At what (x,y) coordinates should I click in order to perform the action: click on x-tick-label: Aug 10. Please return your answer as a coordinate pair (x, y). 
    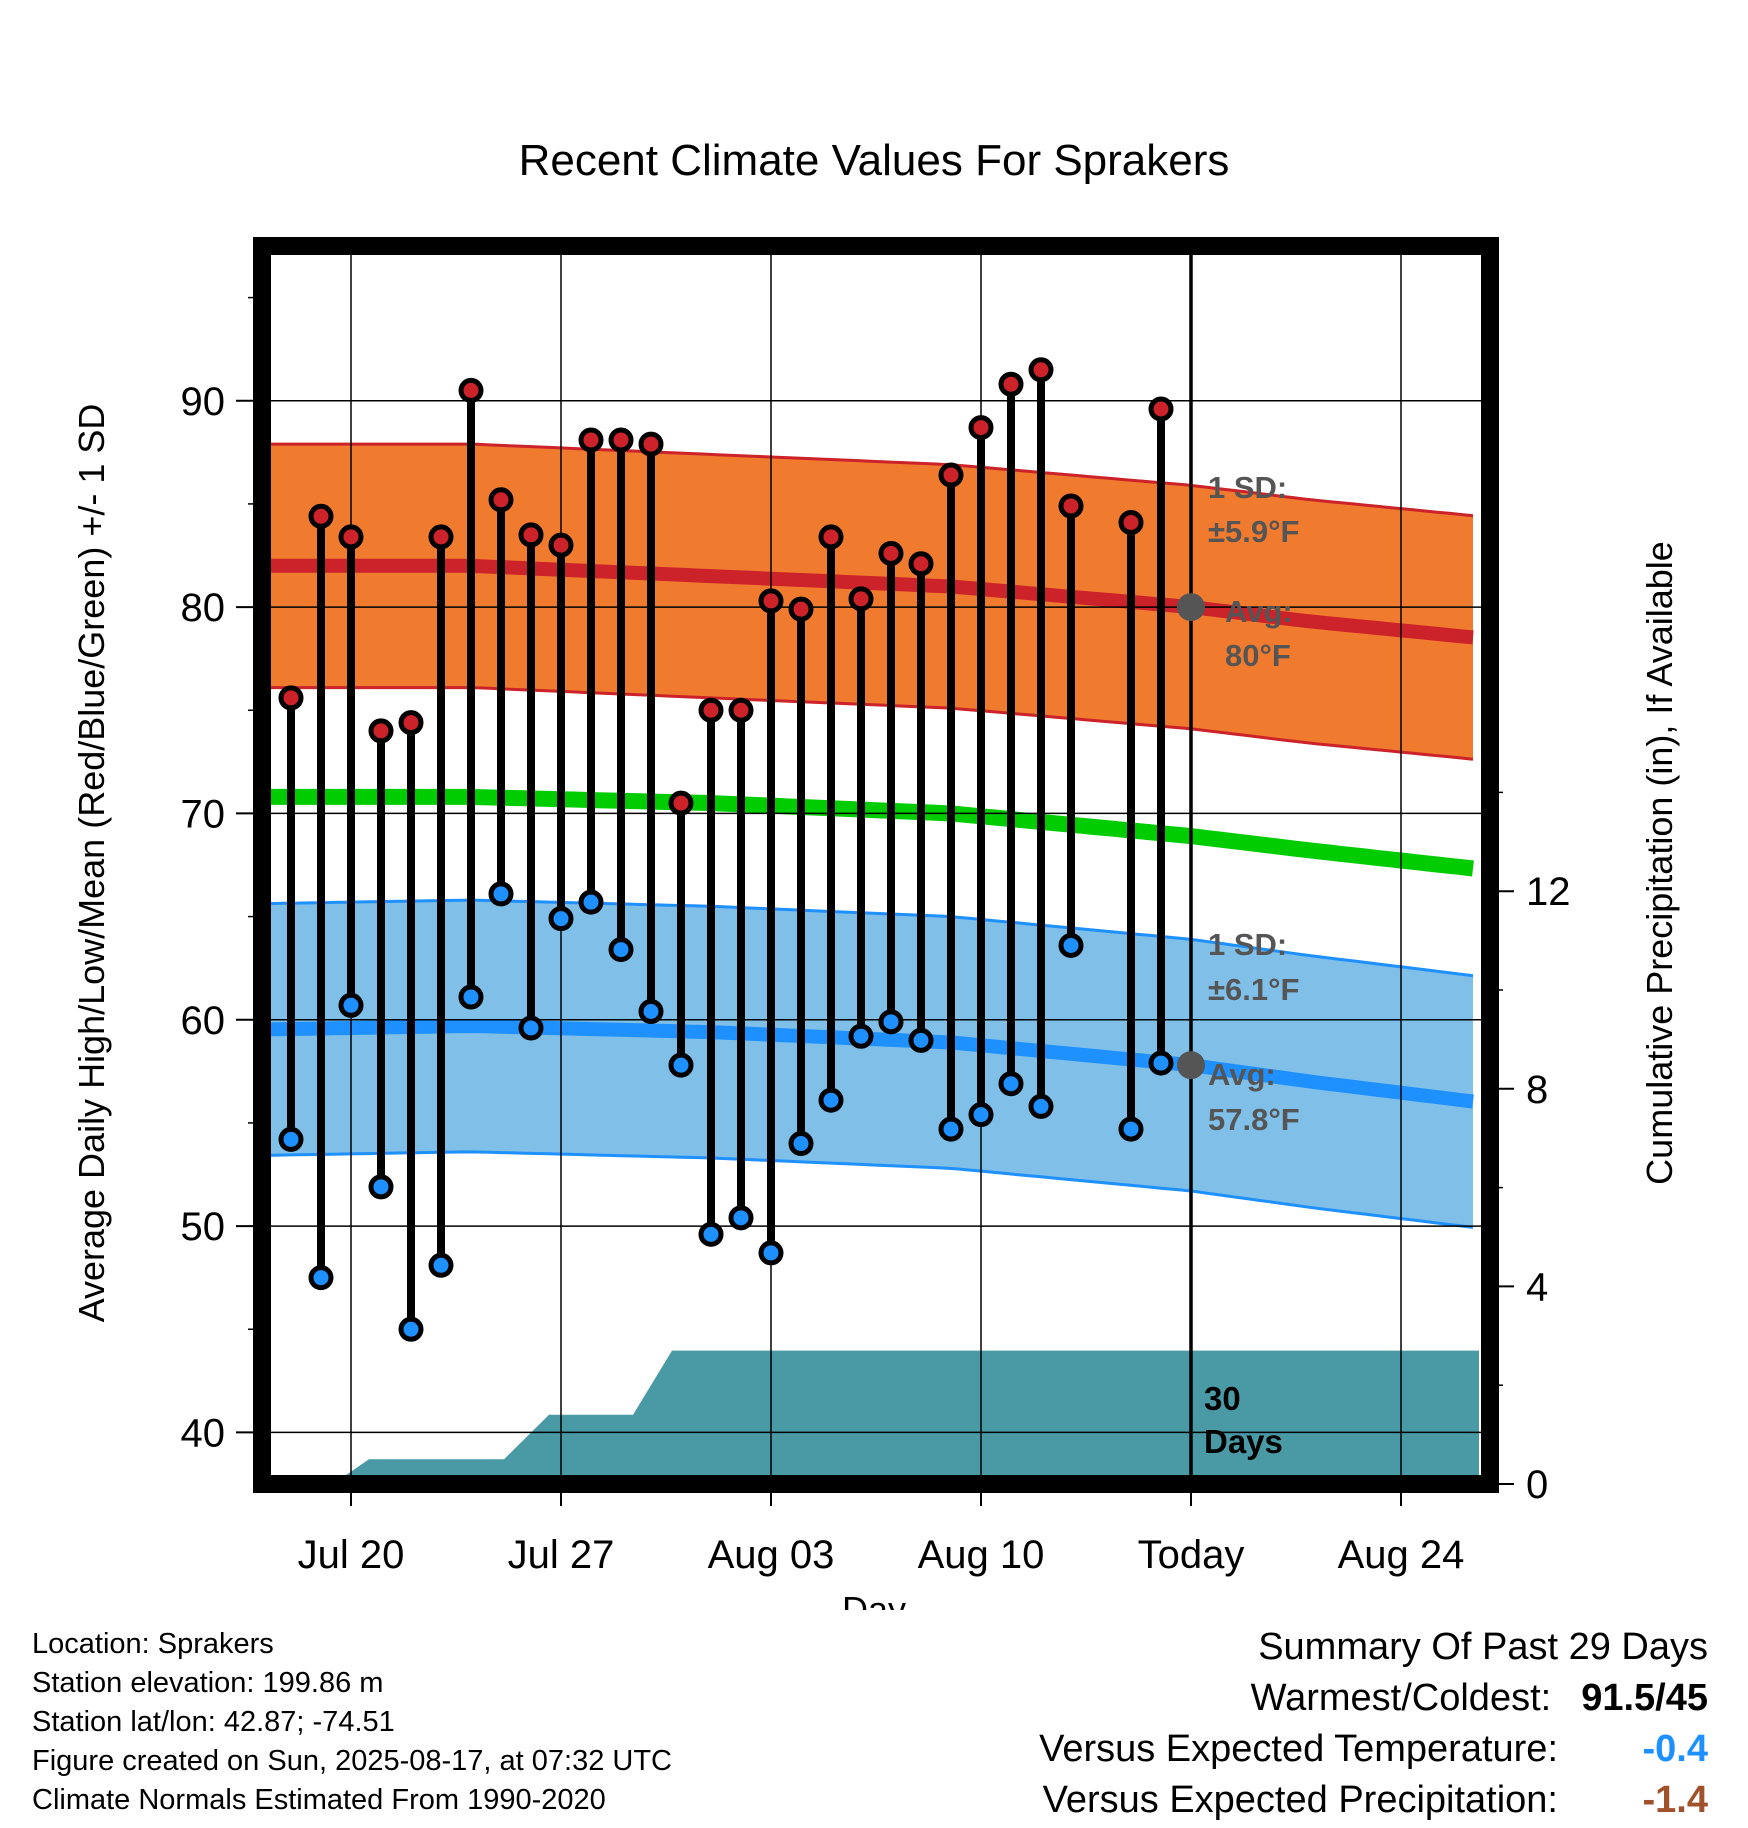
    Looking at the image, I should click on (981, 1555).